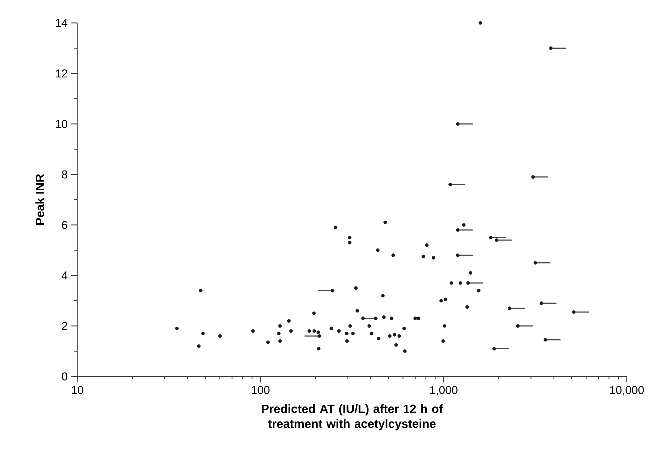 Image resolution: width=658 pixels, height=460 pixels. I want to click on x-tick-label: 10, so click(78, 390).